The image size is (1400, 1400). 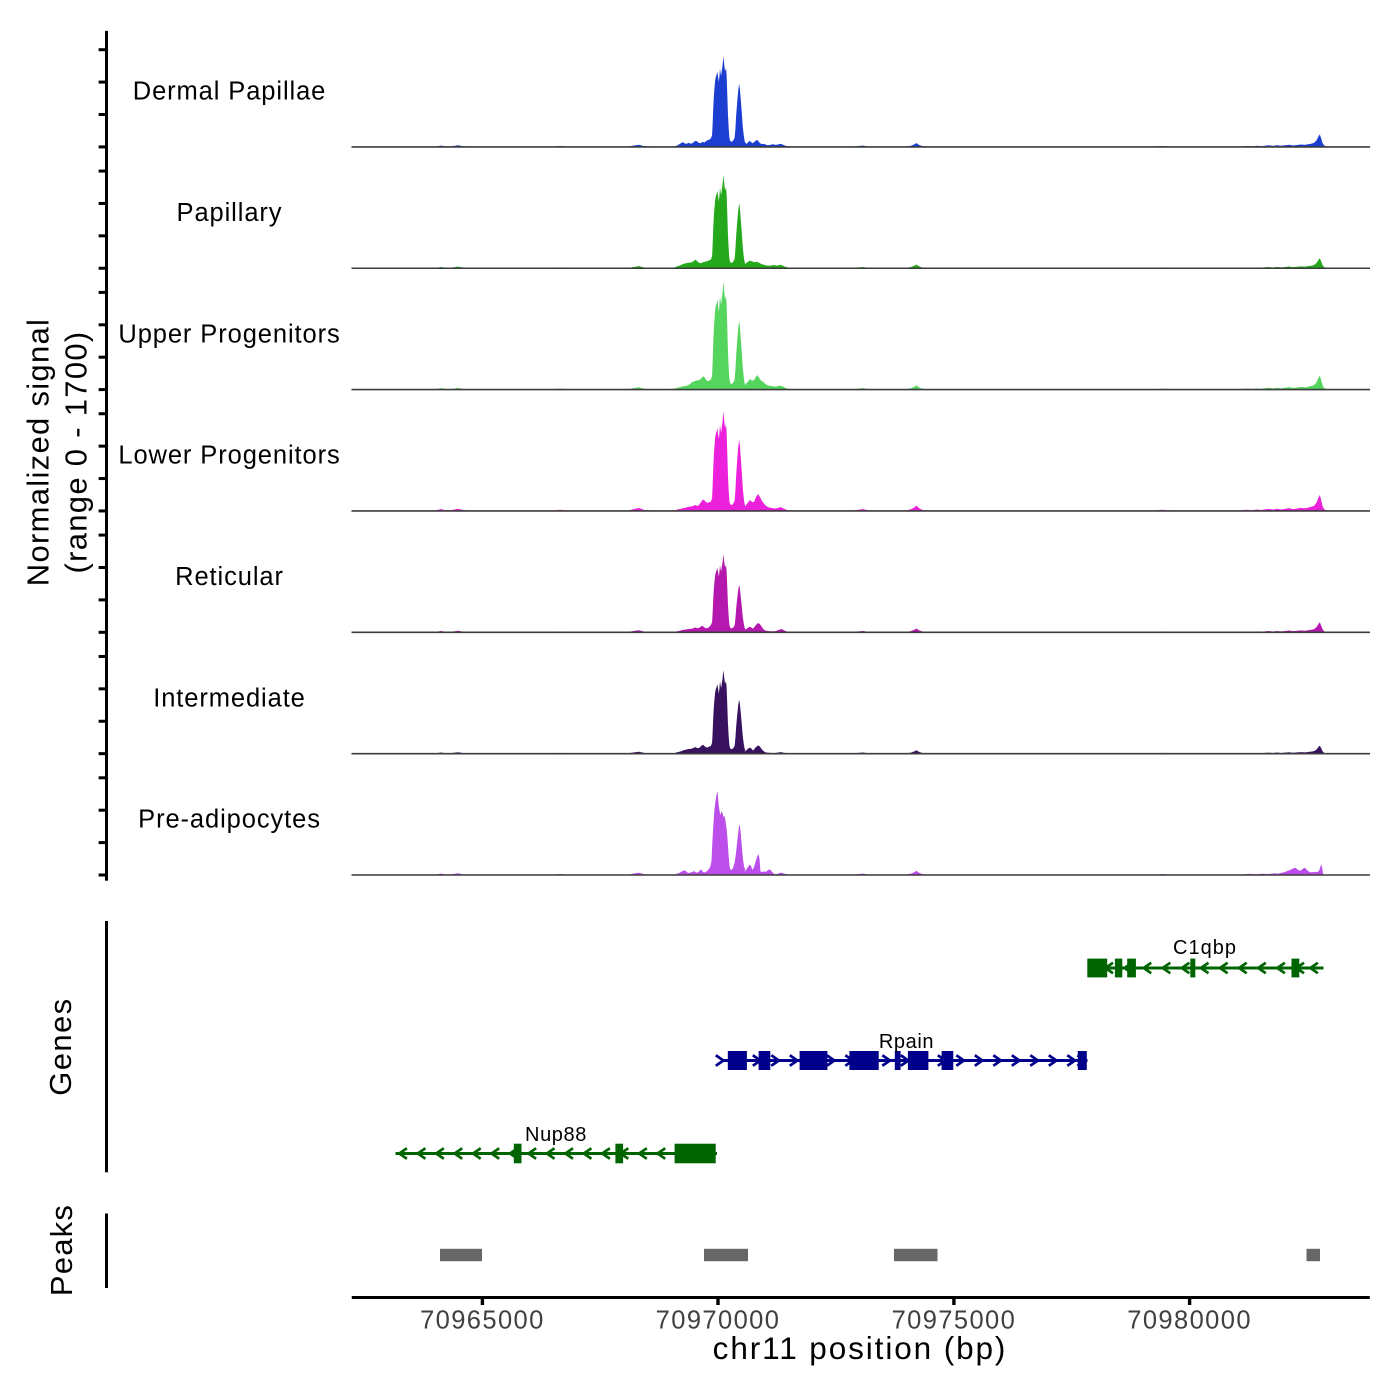 What do you see at coordinates (229, 577) in the screenshot?
I see `svg-text: Reticular` at bounding box center [229, 577].